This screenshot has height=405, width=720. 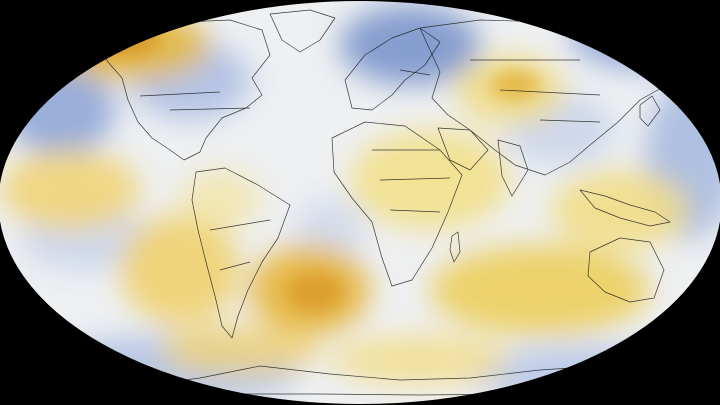 What do you see at coordinates (241, 253) in the screenshot?
I see `south-america-outline` at bounding box center [241, 253].